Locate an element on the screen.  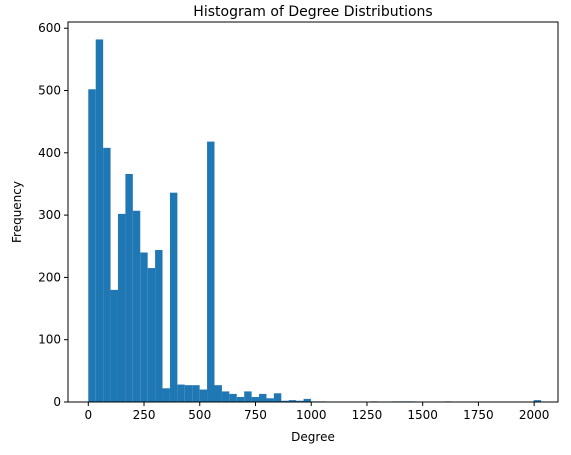
y-tick-label: 600 is located at coordinates (49, 28).